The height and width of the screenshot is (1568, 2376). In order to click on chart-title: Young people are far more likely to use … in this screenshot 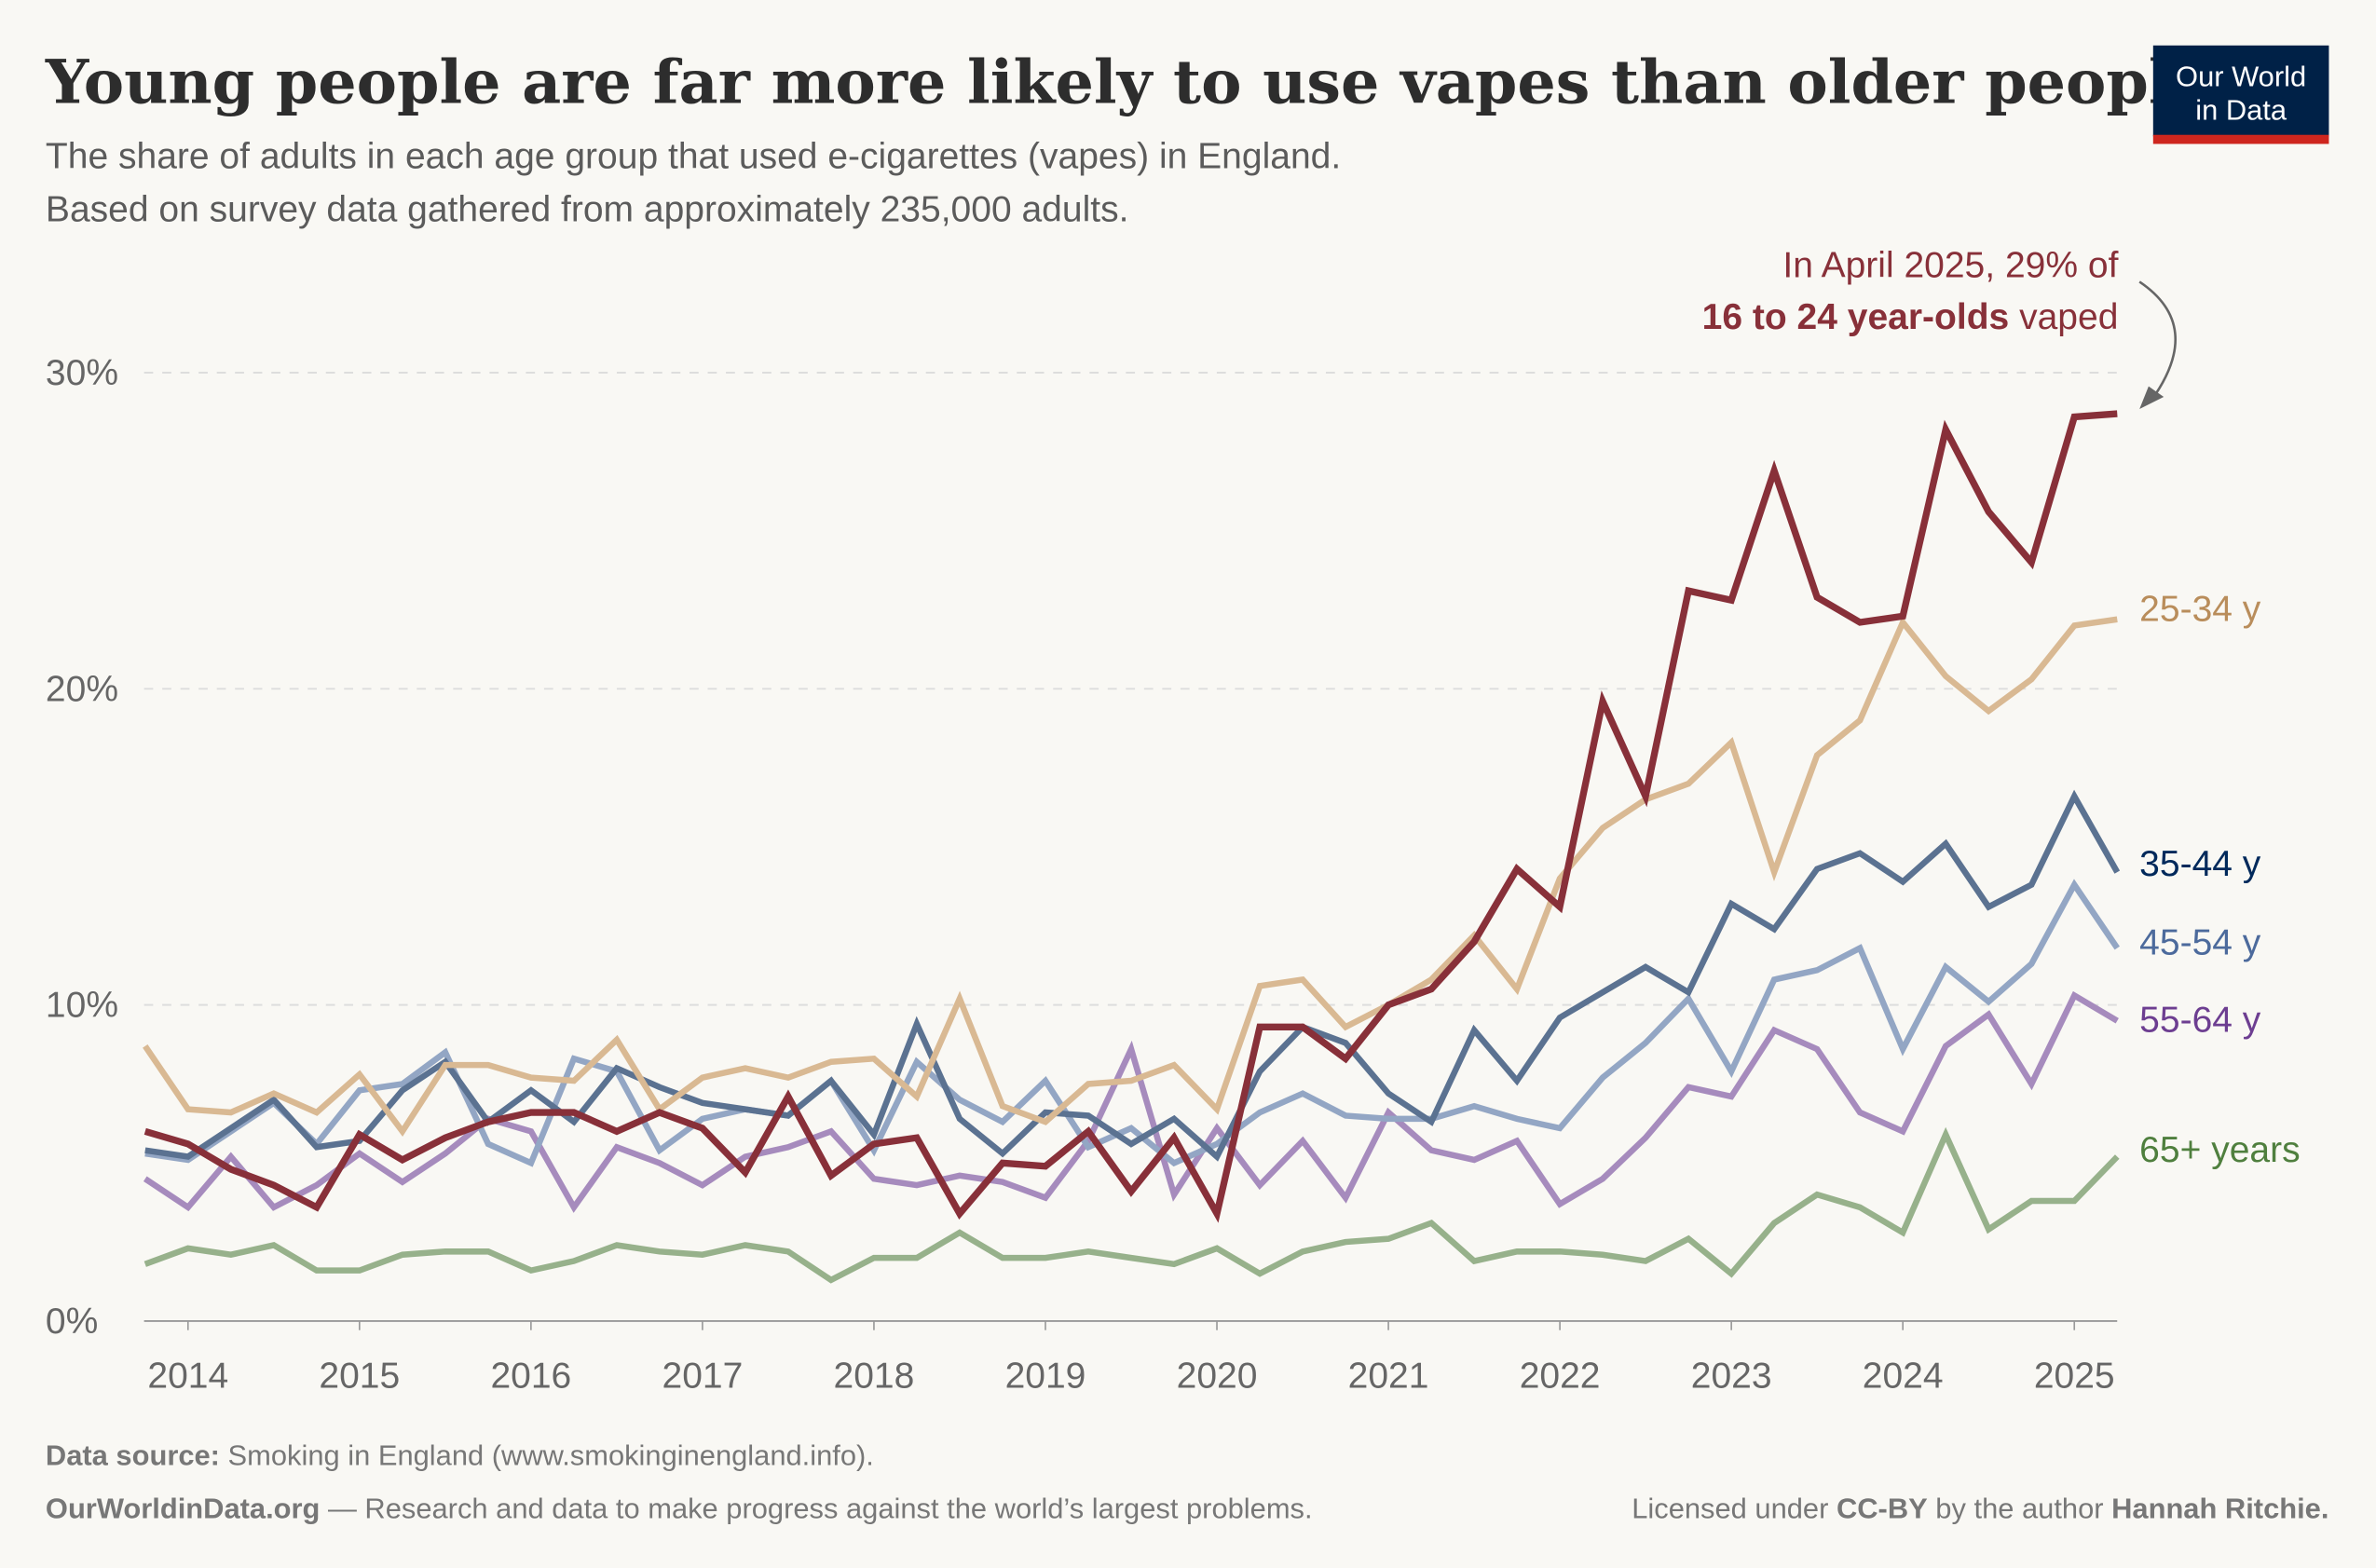, I will do `click(1128, 83)`.